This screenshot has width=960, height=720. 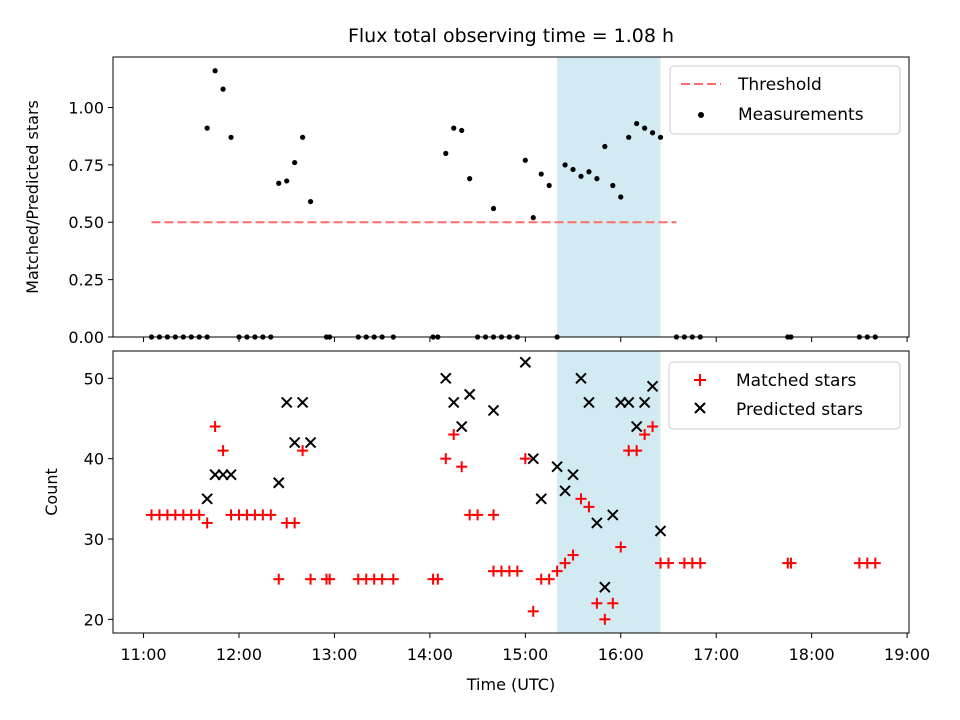 What do you see at coordinates (525, 654) in the screenshot?
I see `x-tick-label: 15:00` at bounding box center [525, 654].